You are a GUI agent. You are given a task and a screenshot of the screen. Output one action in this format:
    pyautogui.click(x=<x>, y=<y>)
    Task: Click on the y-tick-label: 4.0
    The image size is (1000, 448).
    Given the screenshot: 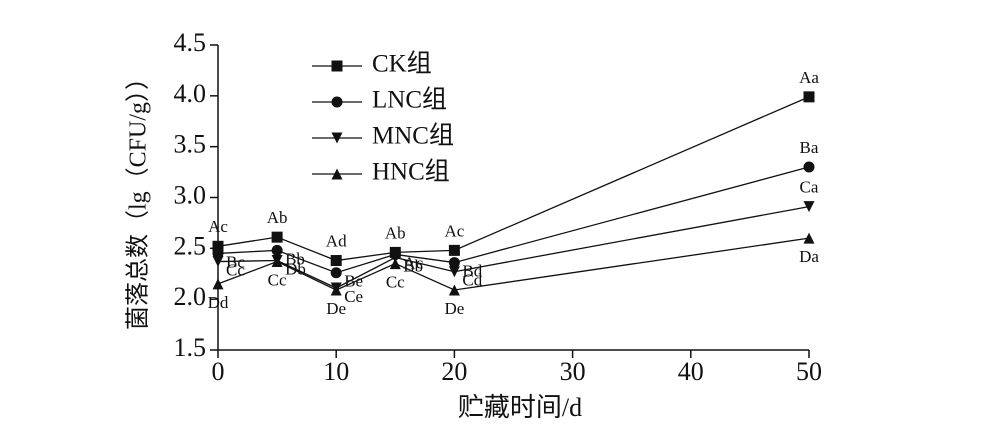 What is the action you would take?
    pyautogui.click(x=190, y=93)
    